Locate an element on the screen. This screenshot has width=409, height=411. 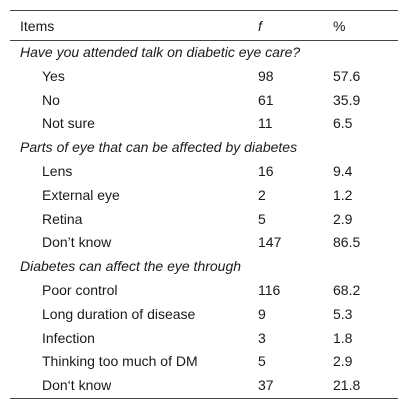
item-label: Lens is located at coordinates (57, 170).